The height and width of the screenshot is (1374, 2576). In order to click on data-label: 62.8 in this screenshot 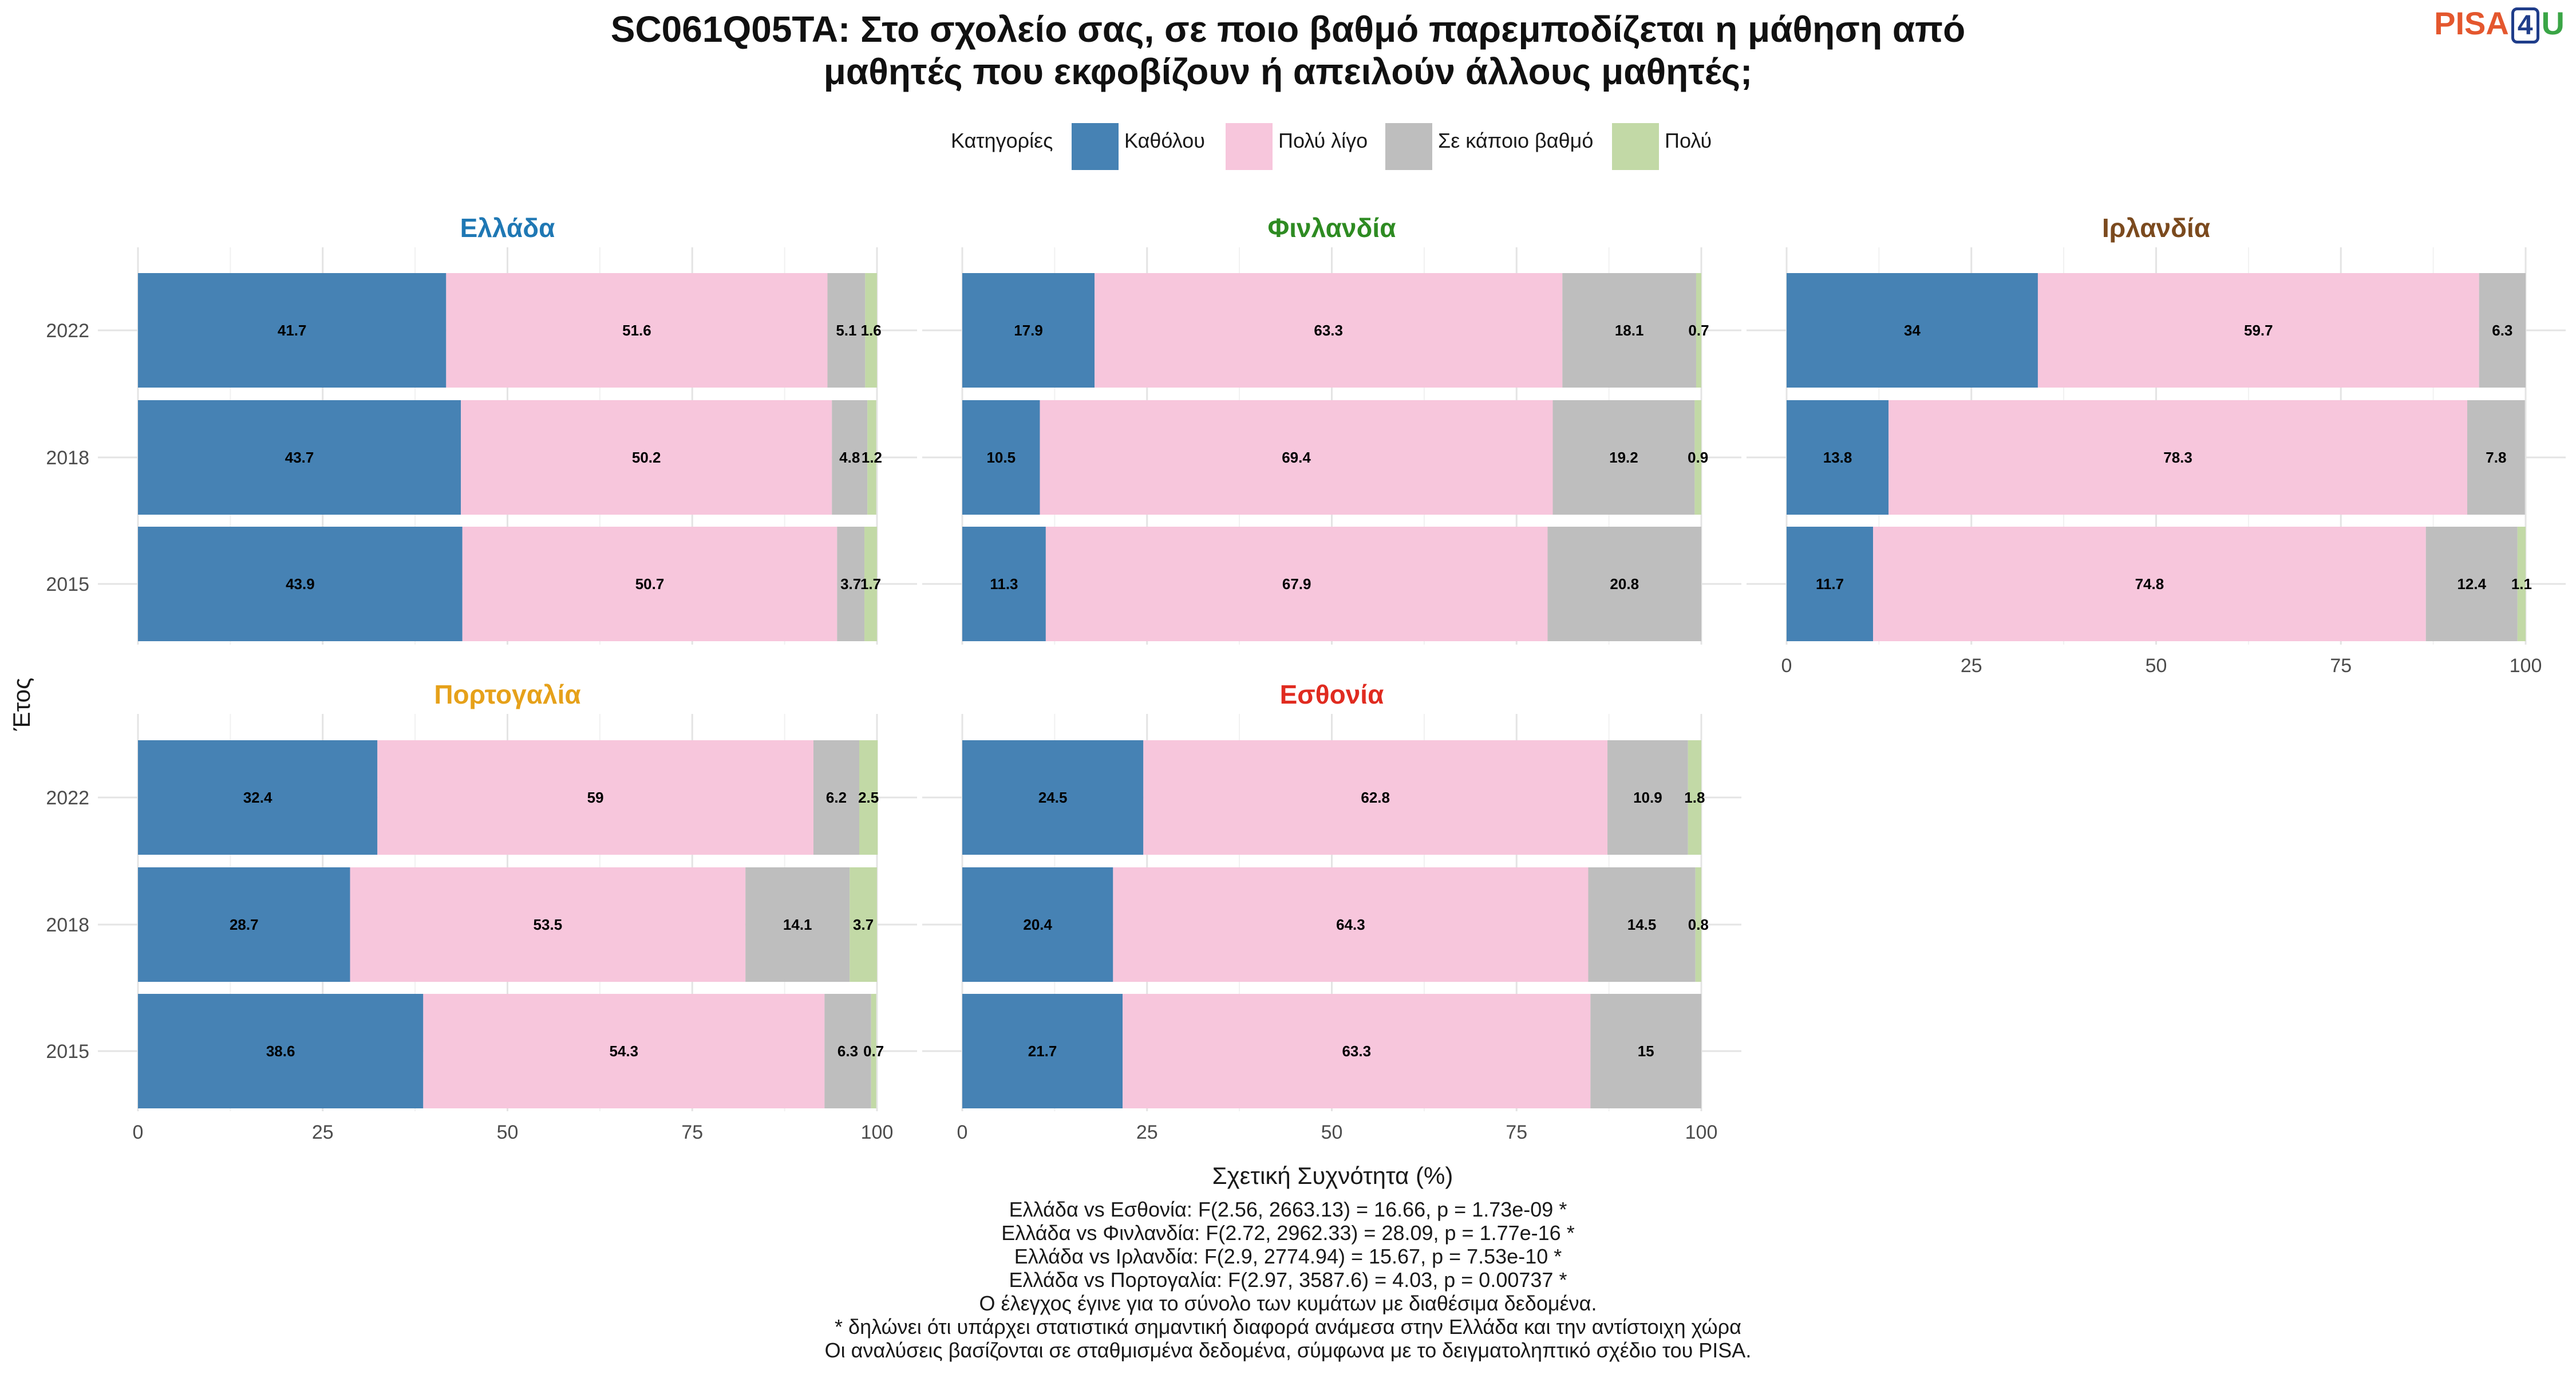, I will do `click(1375, 797)`.